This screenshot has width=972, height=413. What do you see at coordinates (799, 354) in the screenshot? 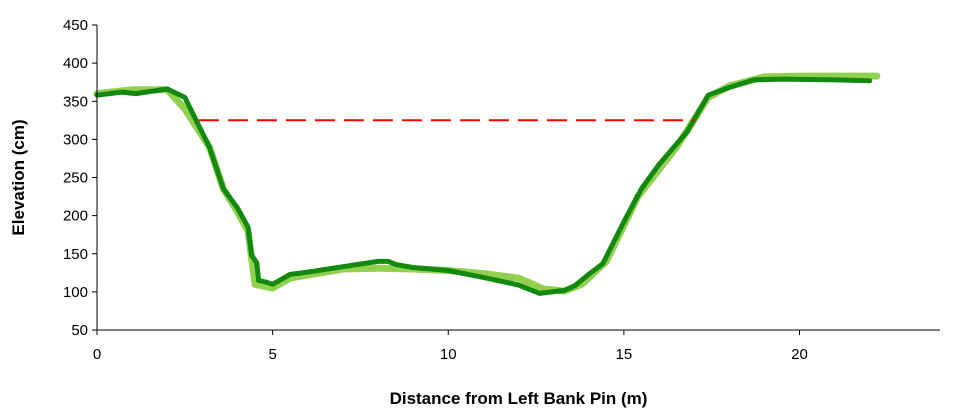
I see `x-tick-label: 20` at bounding box center [799, 354].